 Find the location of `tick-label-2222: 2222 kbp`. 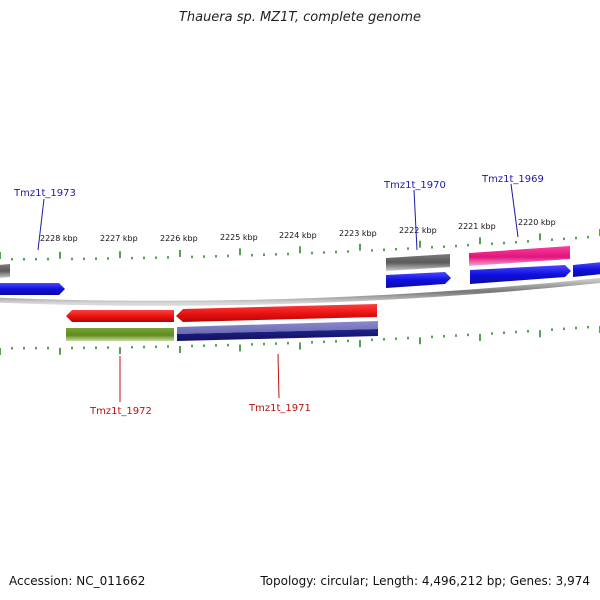

tick-label-2222: 2222 kbp is located at coordinates (418, 230).